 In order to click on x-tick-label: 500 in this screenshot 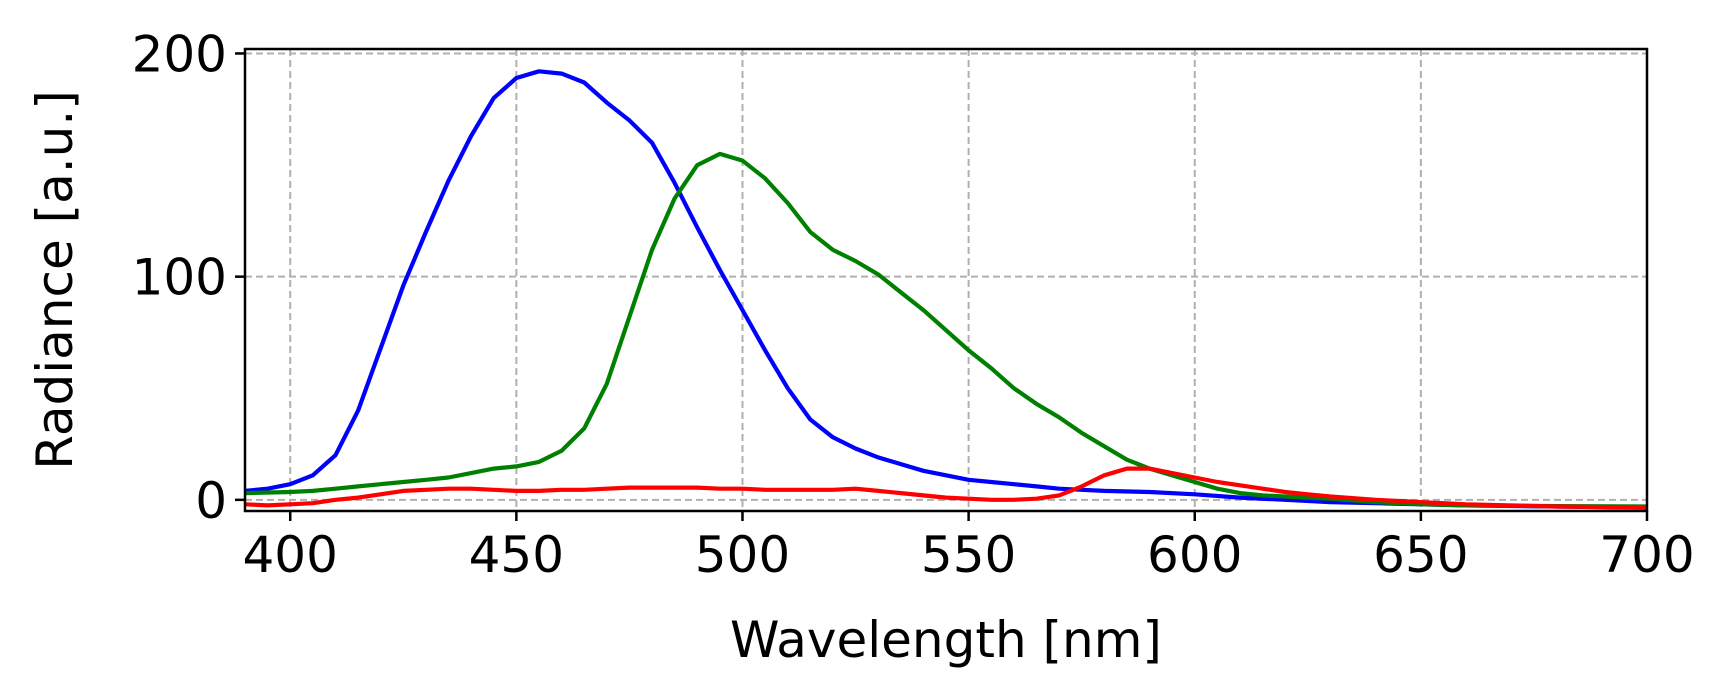, I will do `click(742, 555)`.